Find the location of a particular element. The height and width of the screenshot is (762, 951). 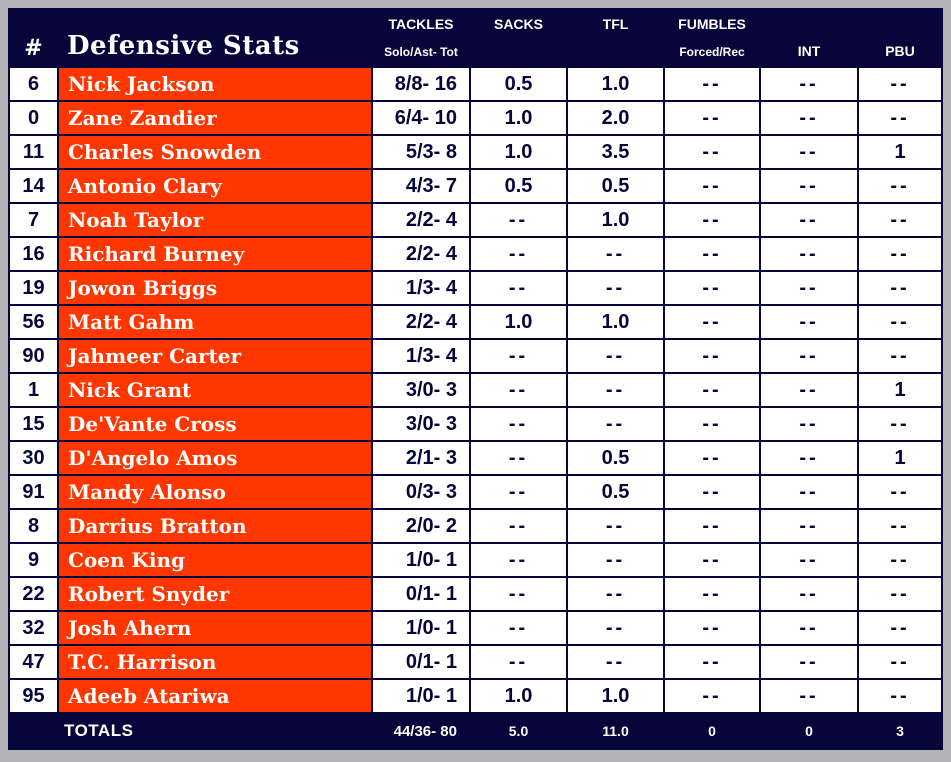

player-number: 32 is located at coordinates (33, 628).